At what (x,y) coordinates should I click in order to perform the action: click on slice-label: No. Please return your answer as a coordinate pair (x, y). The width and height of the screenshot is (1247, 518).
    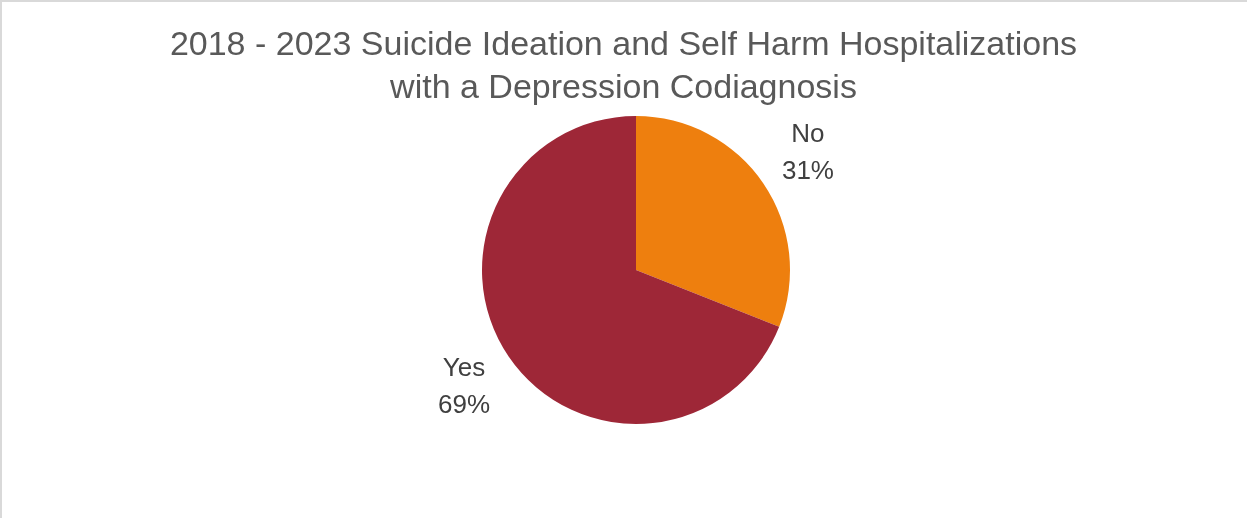
    Looking at the image, I should click on (808, 132).